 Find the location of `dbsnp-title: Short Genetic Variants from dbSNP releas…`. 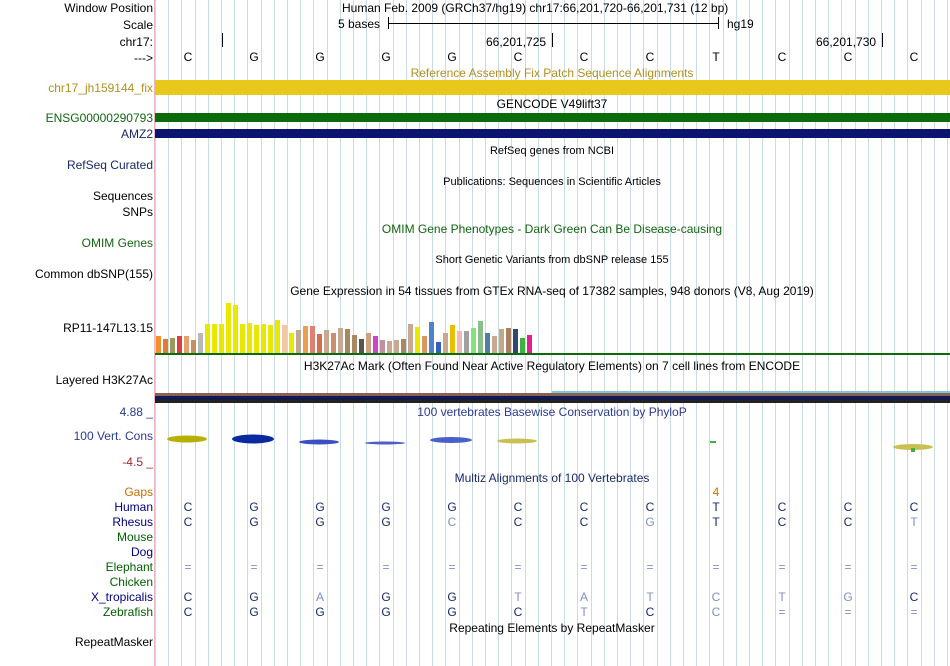

dbsnp-title: Short Genetic Variants from dbSNP releas… is located at coordinates (552, 260).